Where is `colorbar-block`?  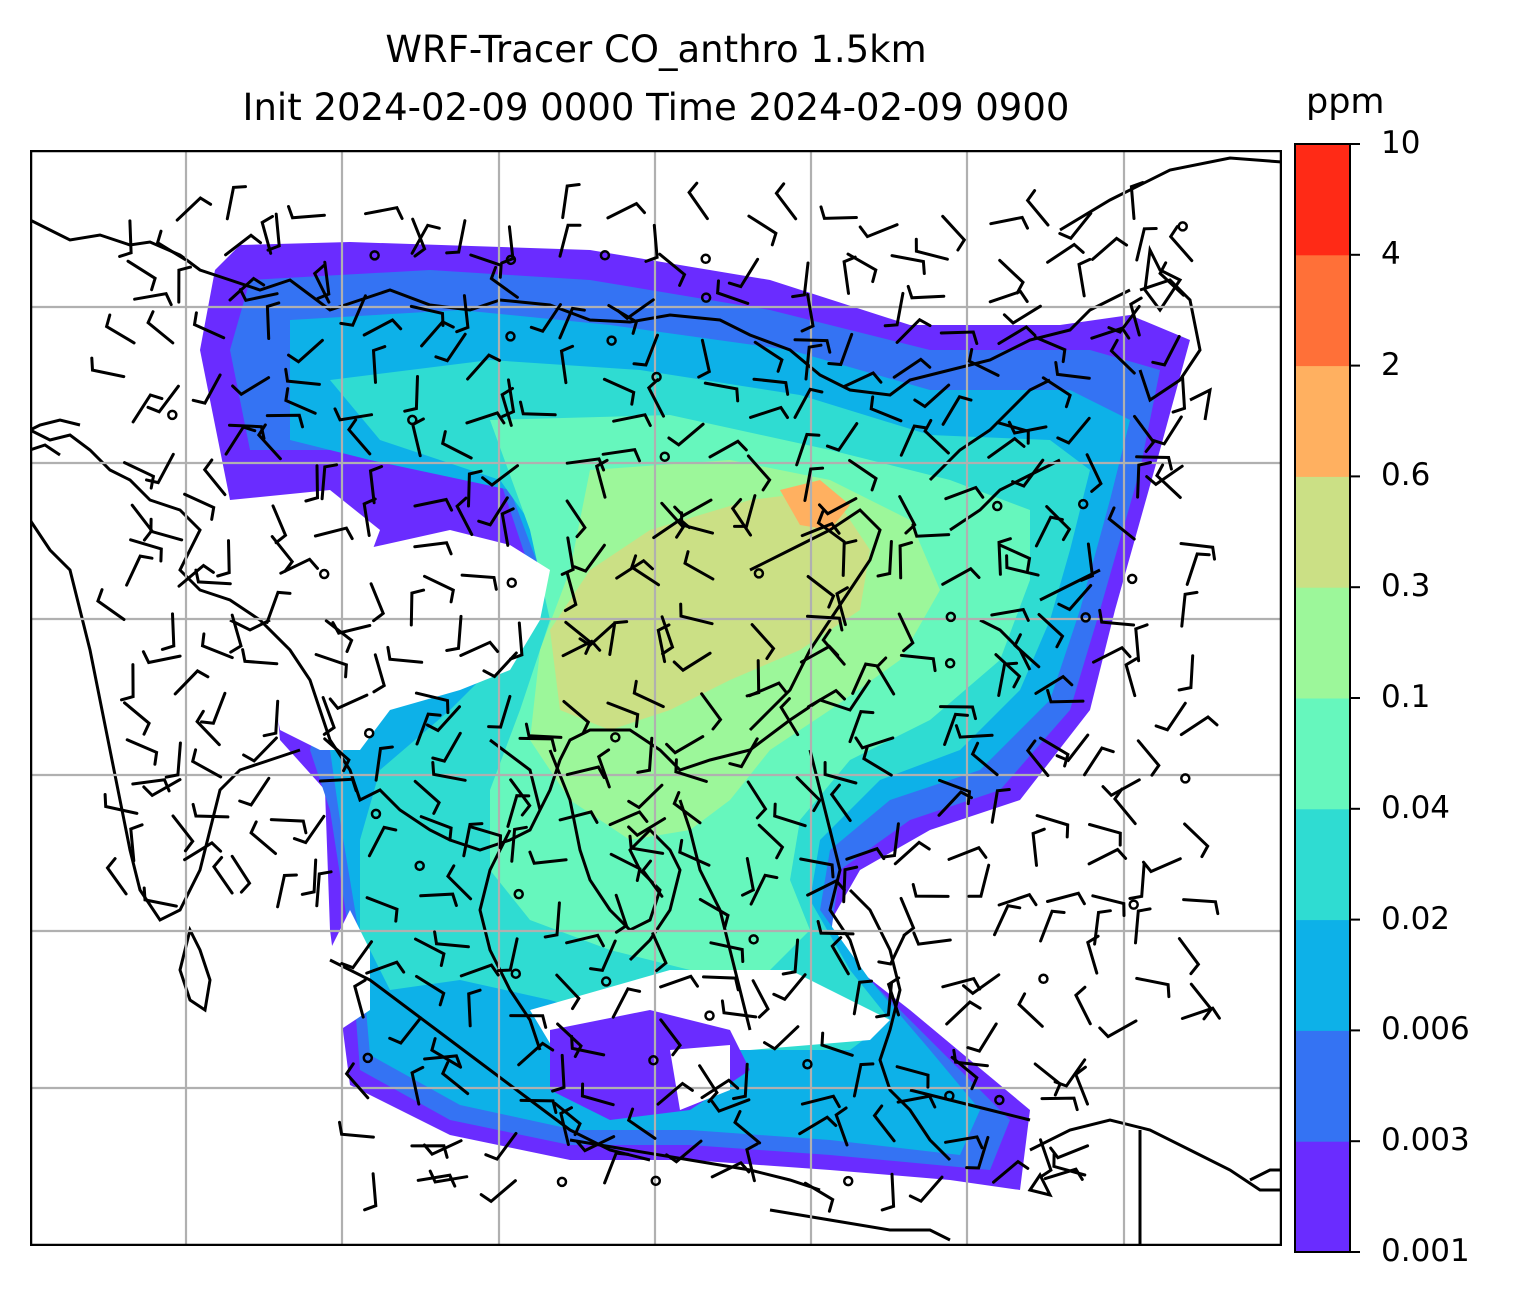 colorbar-block is located at coordinates (1322, 754).